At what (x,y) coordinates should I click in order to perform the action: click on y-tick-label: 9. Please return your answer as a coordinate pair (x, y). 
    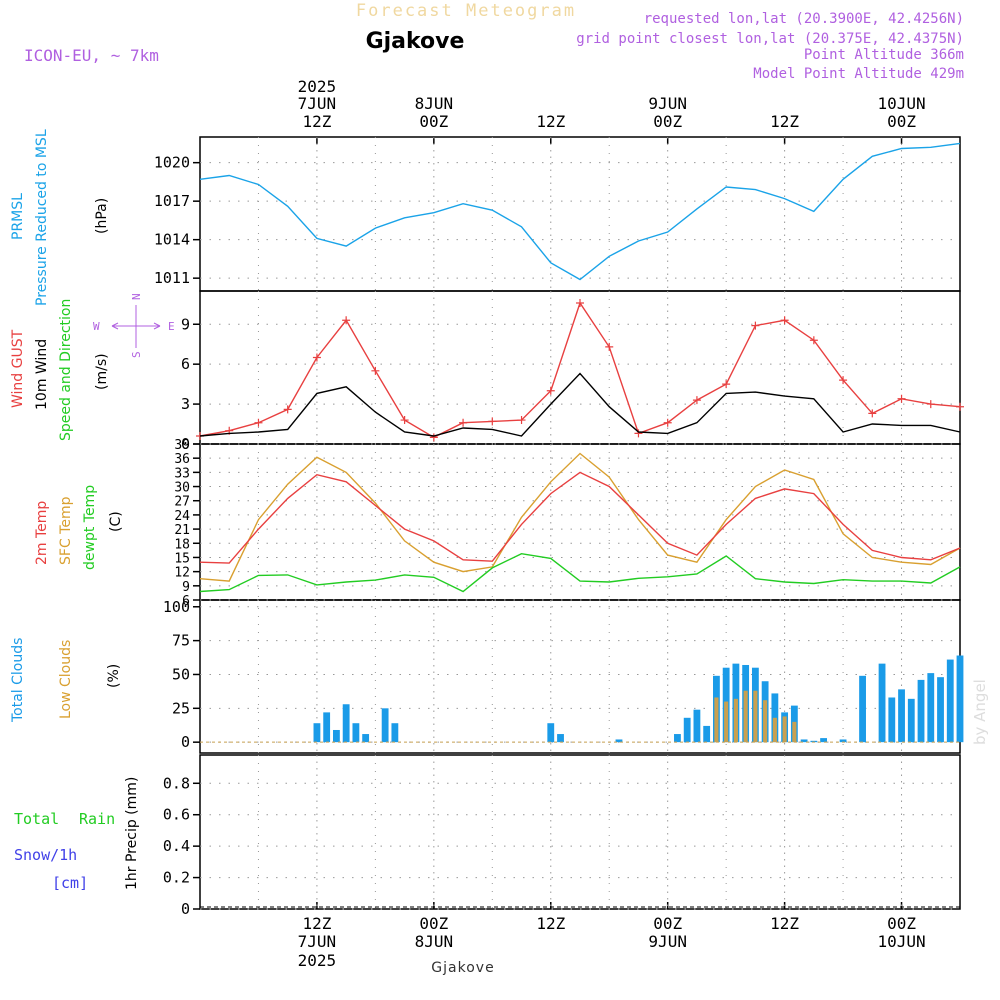
    Looking at the image, I should click on (185, 324).